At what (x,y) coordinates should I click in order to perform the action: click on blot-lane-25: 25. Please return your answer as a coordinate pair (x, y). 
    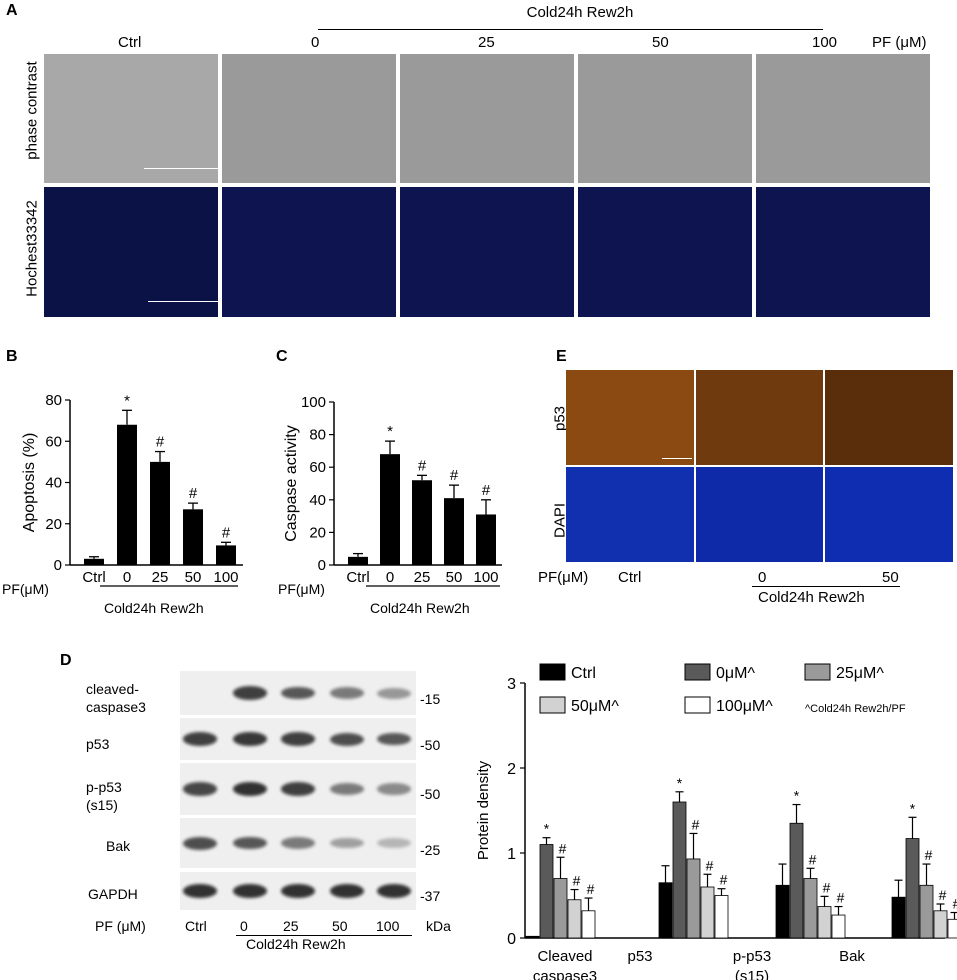
    Looking at the image, I should click on (291, 926).